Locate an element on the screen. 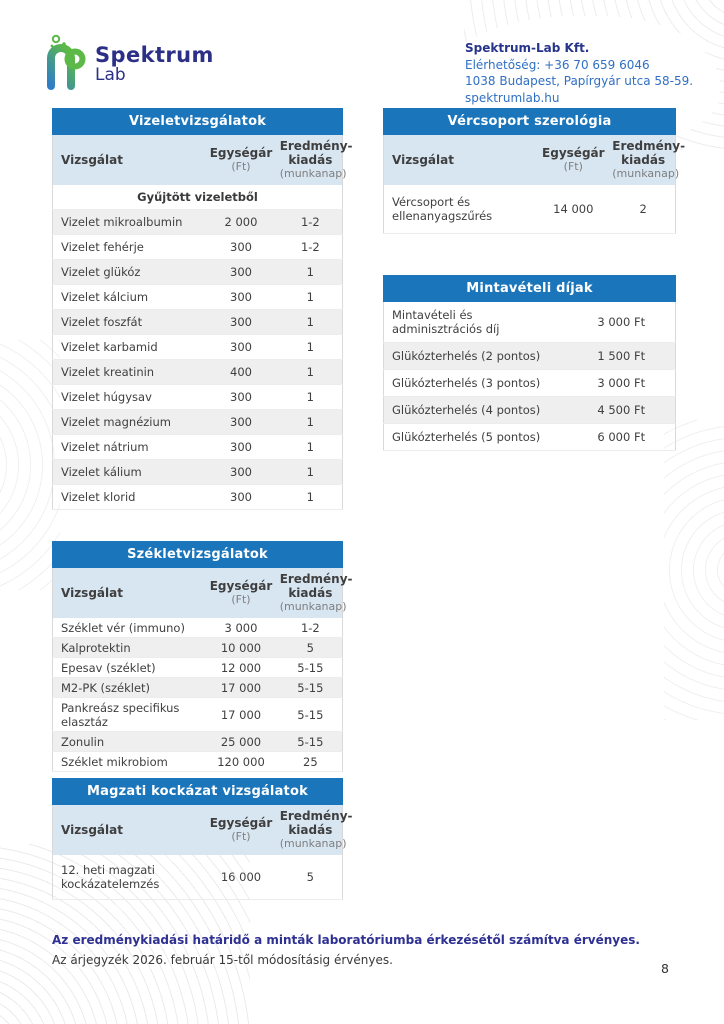 This screenshot has height=1024, width=724. cell-days: 5 is located at coordinates (310, 877).